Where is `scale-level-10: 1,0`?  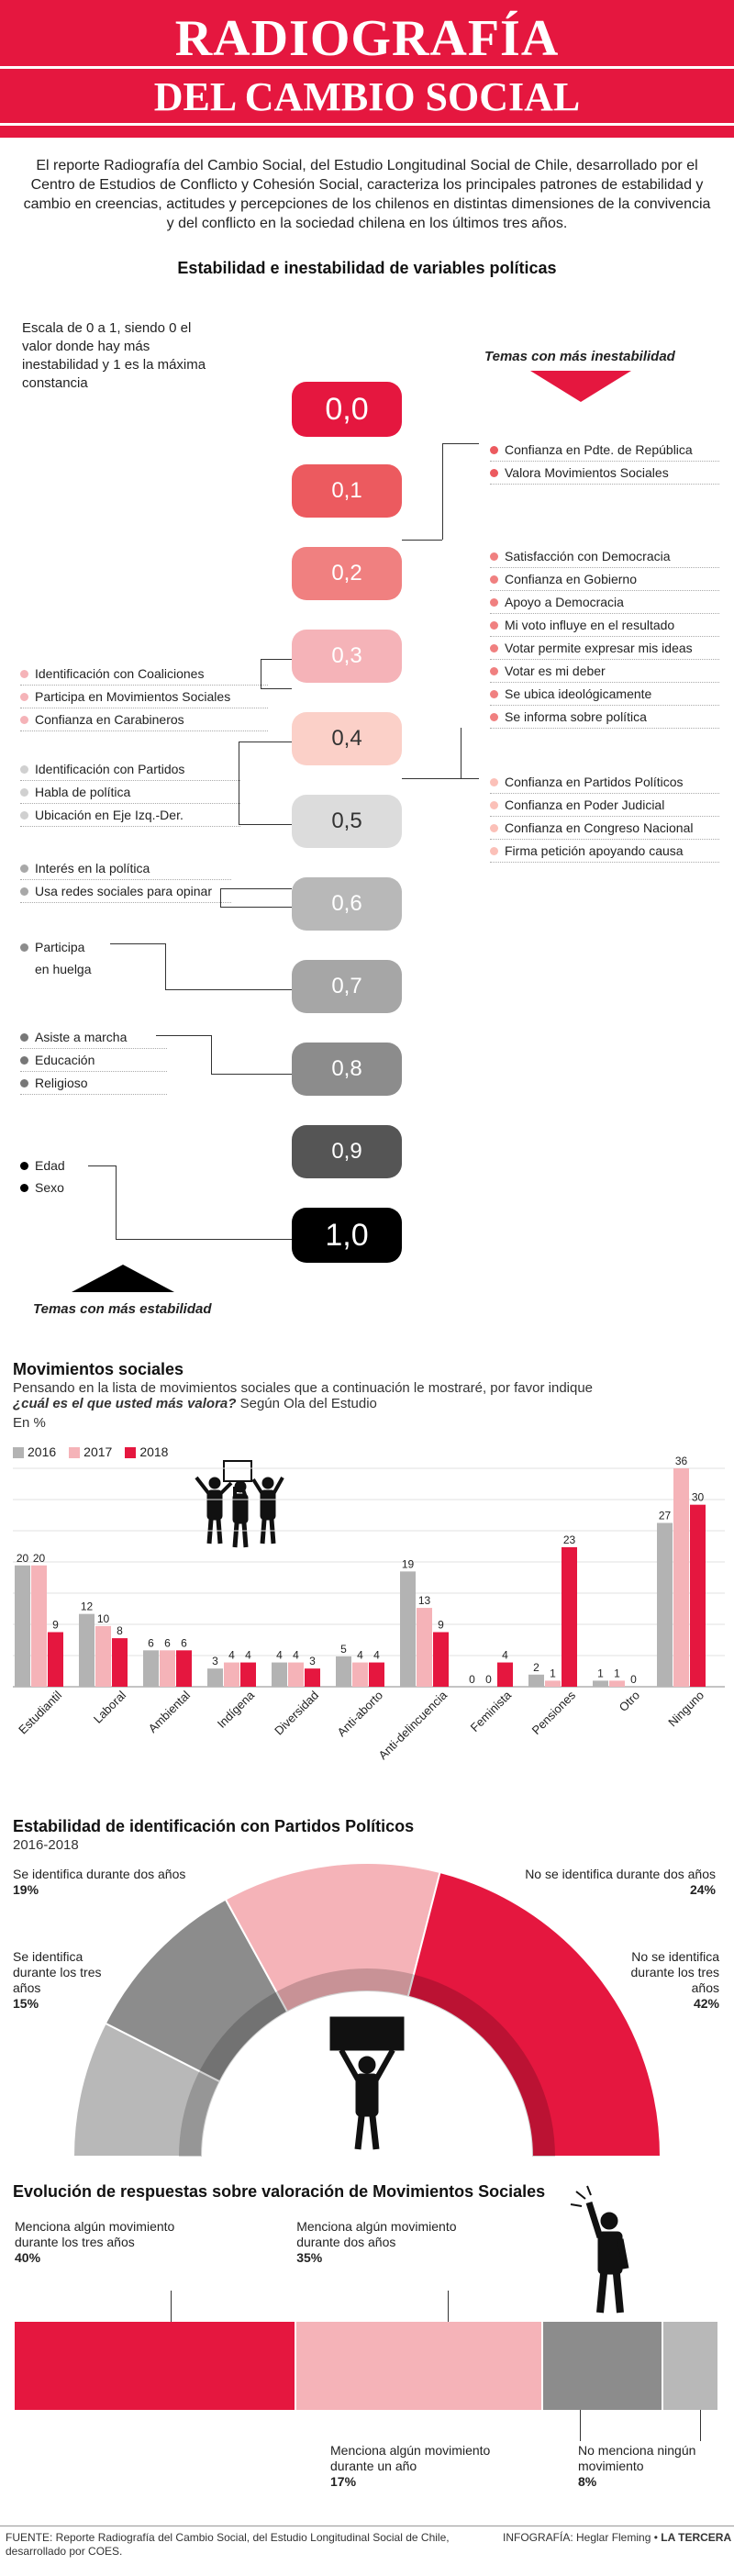
scale-level-10: 1,0 is located at coordinates (347, 1236).